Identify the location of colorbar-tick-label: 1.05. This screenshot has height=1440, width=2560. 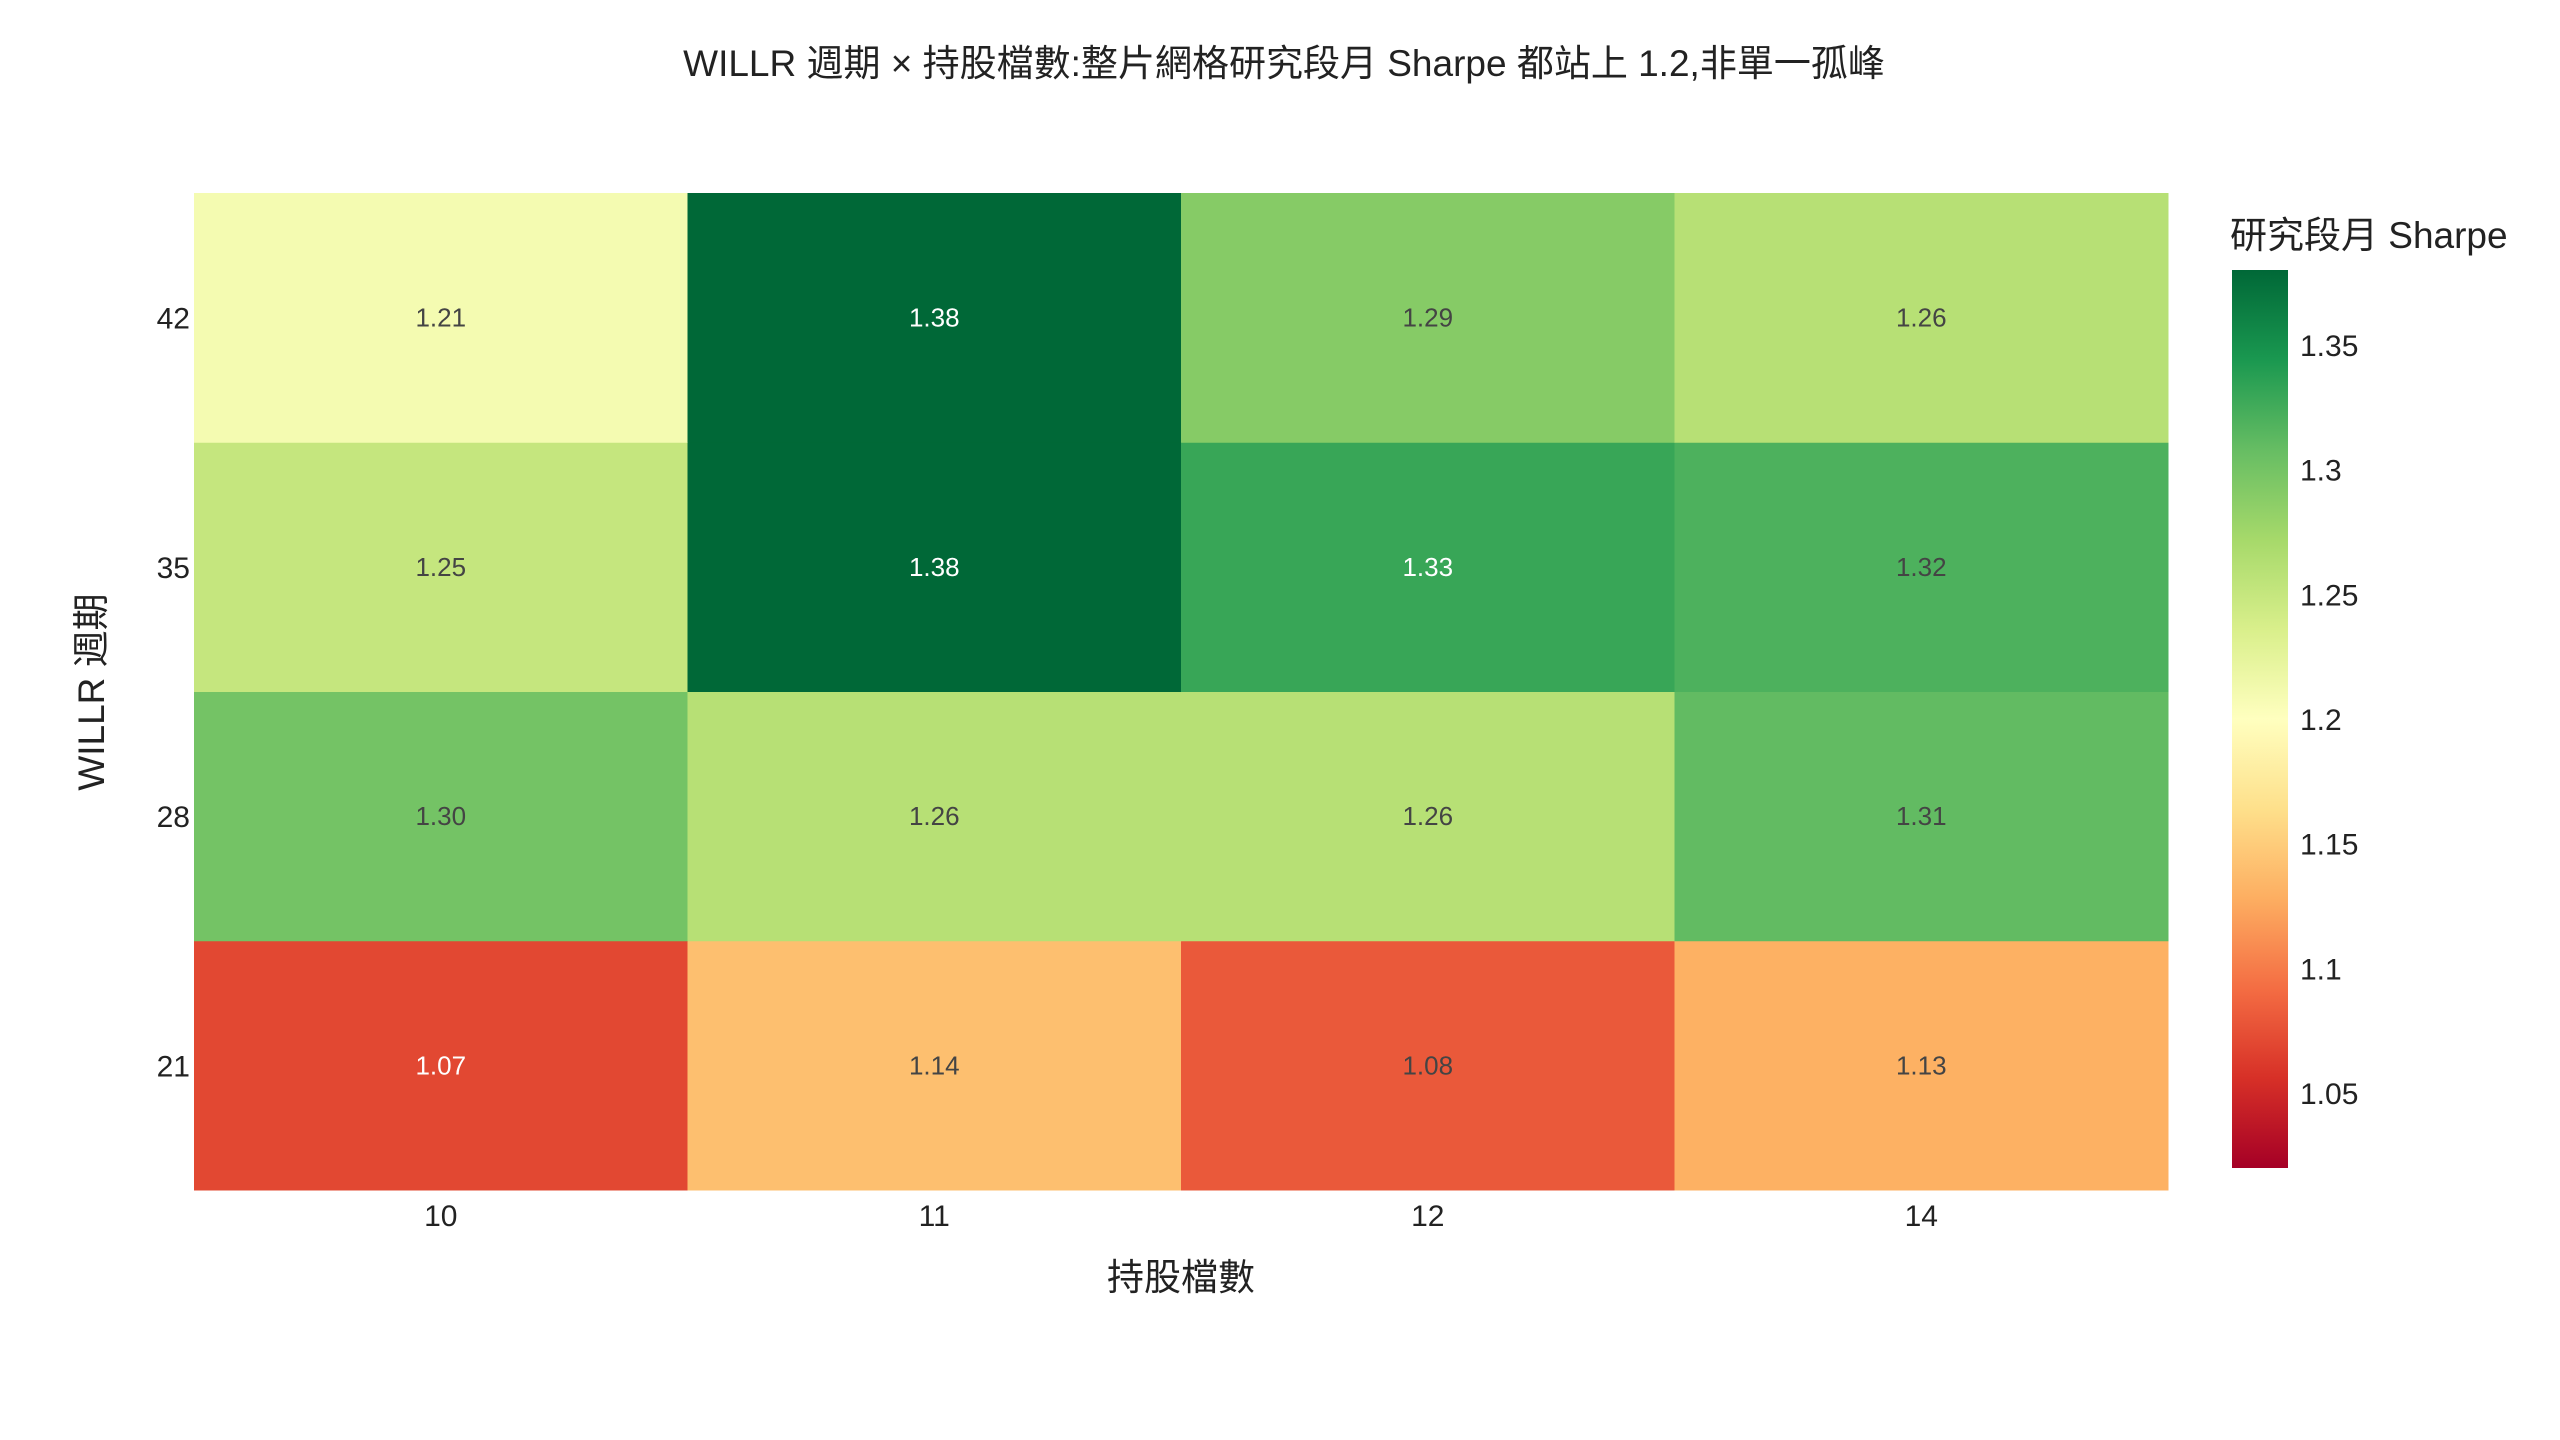
(2329, 1094).